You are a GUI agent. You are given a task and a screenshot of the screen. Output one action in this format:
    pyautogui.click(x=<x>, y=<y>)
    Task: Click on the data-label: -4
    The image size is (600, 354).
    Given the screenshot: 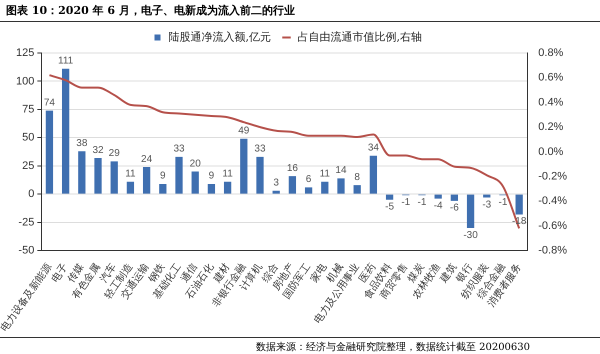 What is the action you would take?
    pyautogui.click(x=439, y=206)
    